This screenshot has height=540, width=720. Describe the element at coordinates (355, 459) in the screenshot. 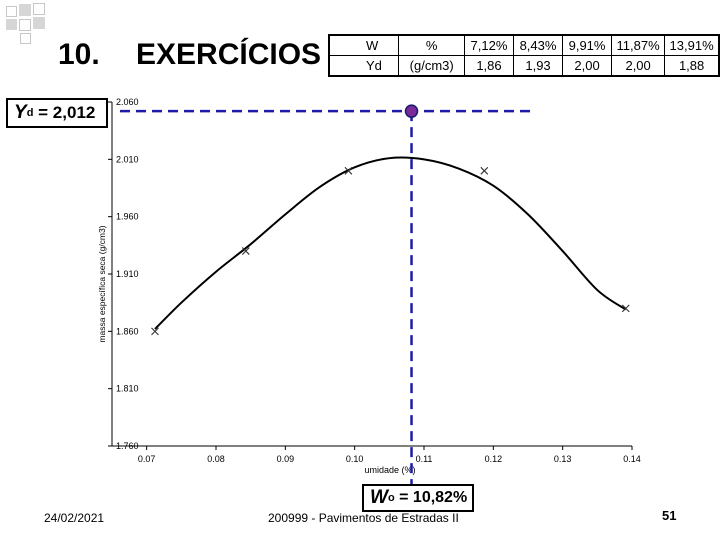

I see `x-tick-label: 0.10` at that location.